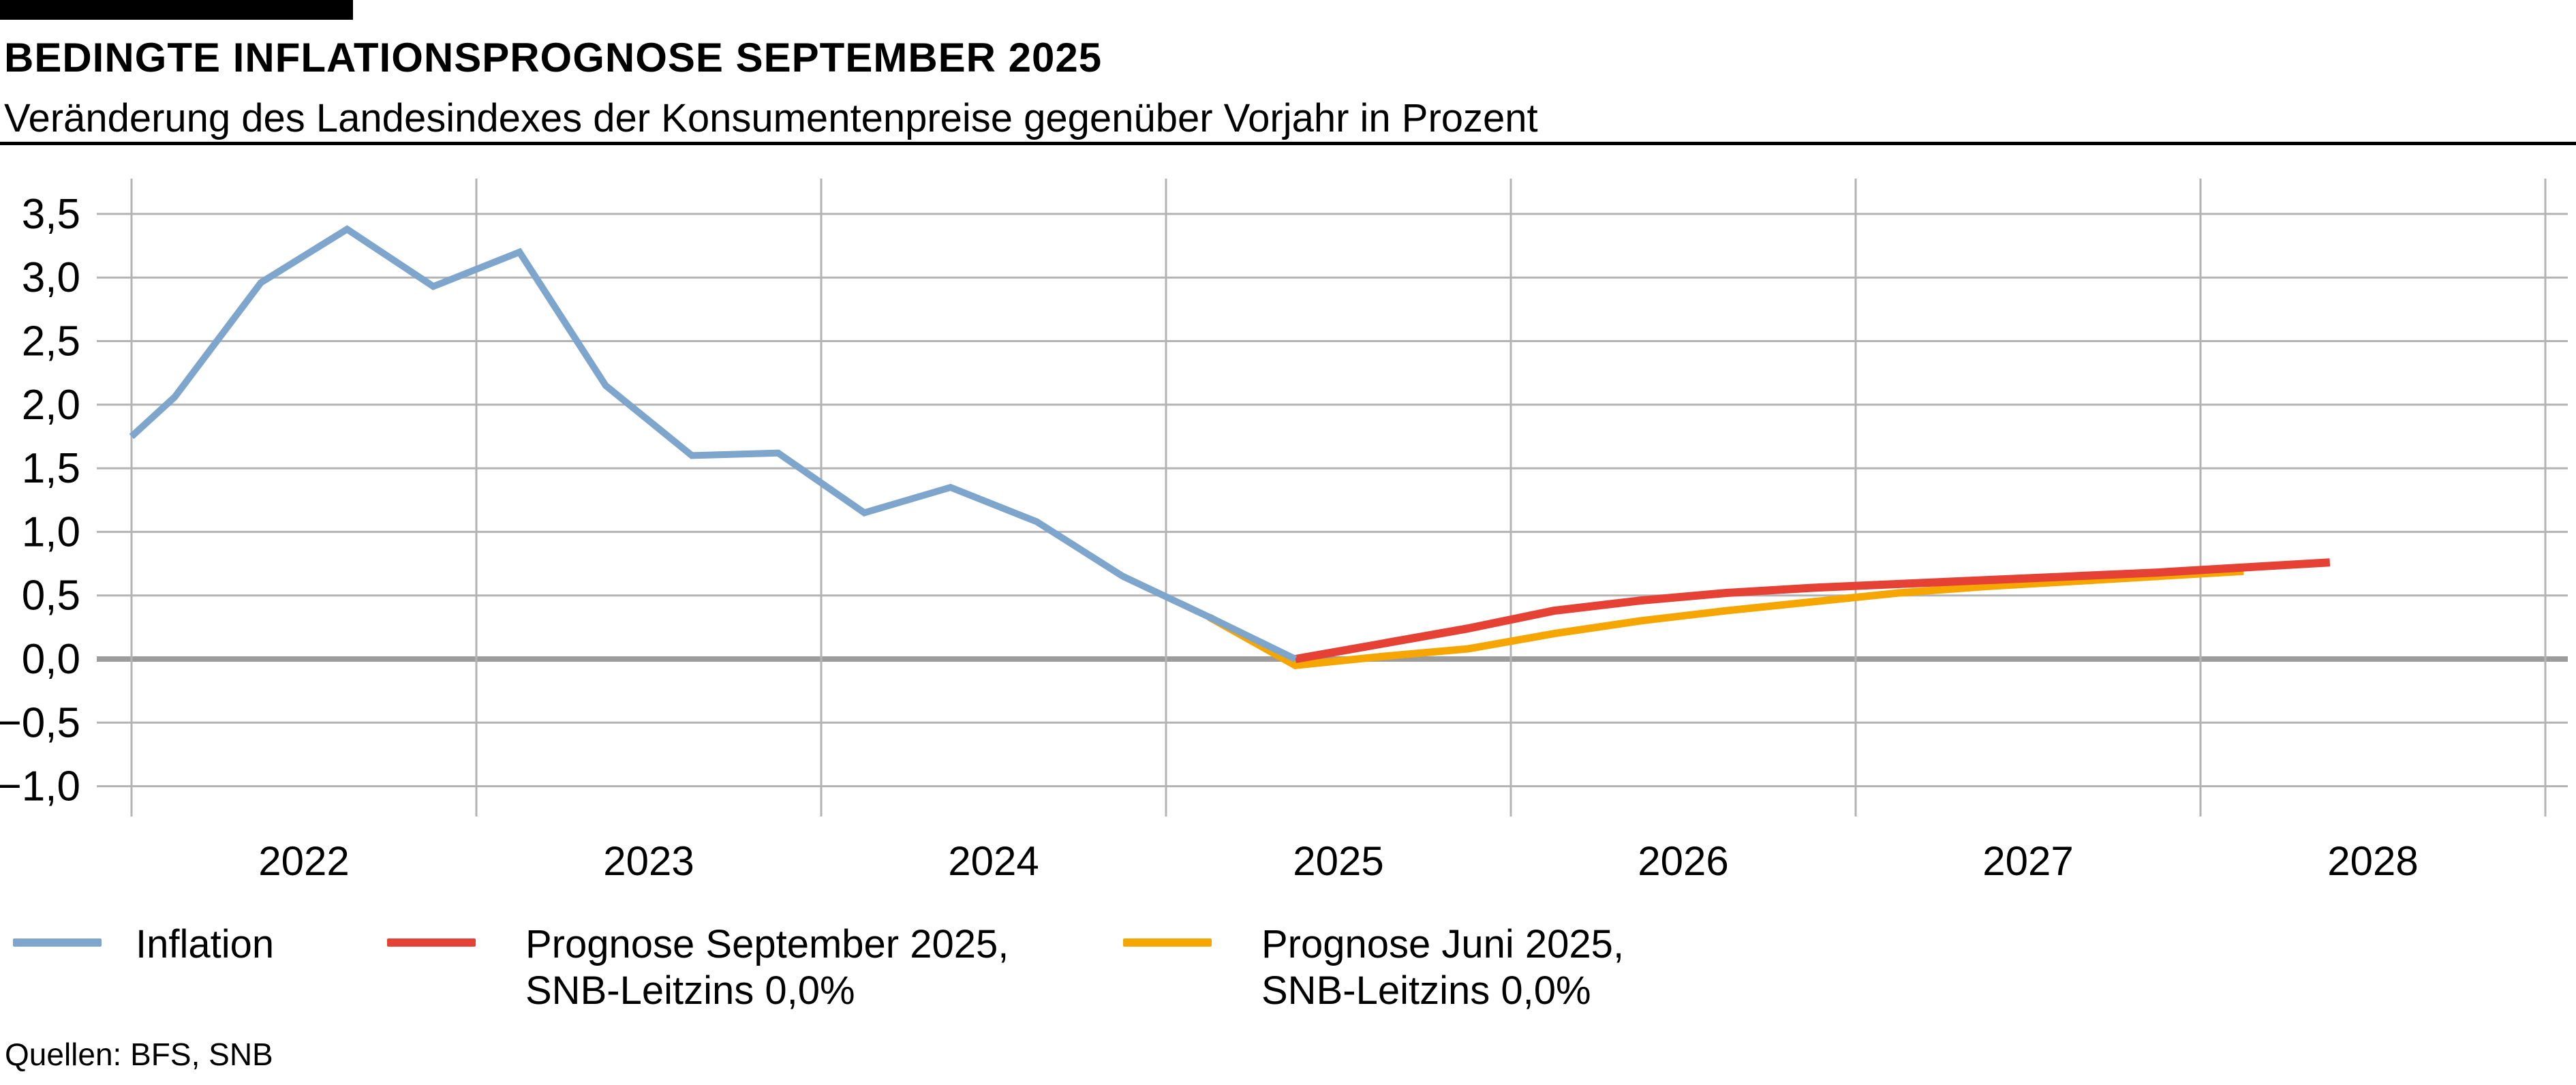 This screenshot has width=2576, height=1085. Describe the element at coordinates (40, 722) in the screenshot. I see `y-axis-tick-label: −0,5` at that location.